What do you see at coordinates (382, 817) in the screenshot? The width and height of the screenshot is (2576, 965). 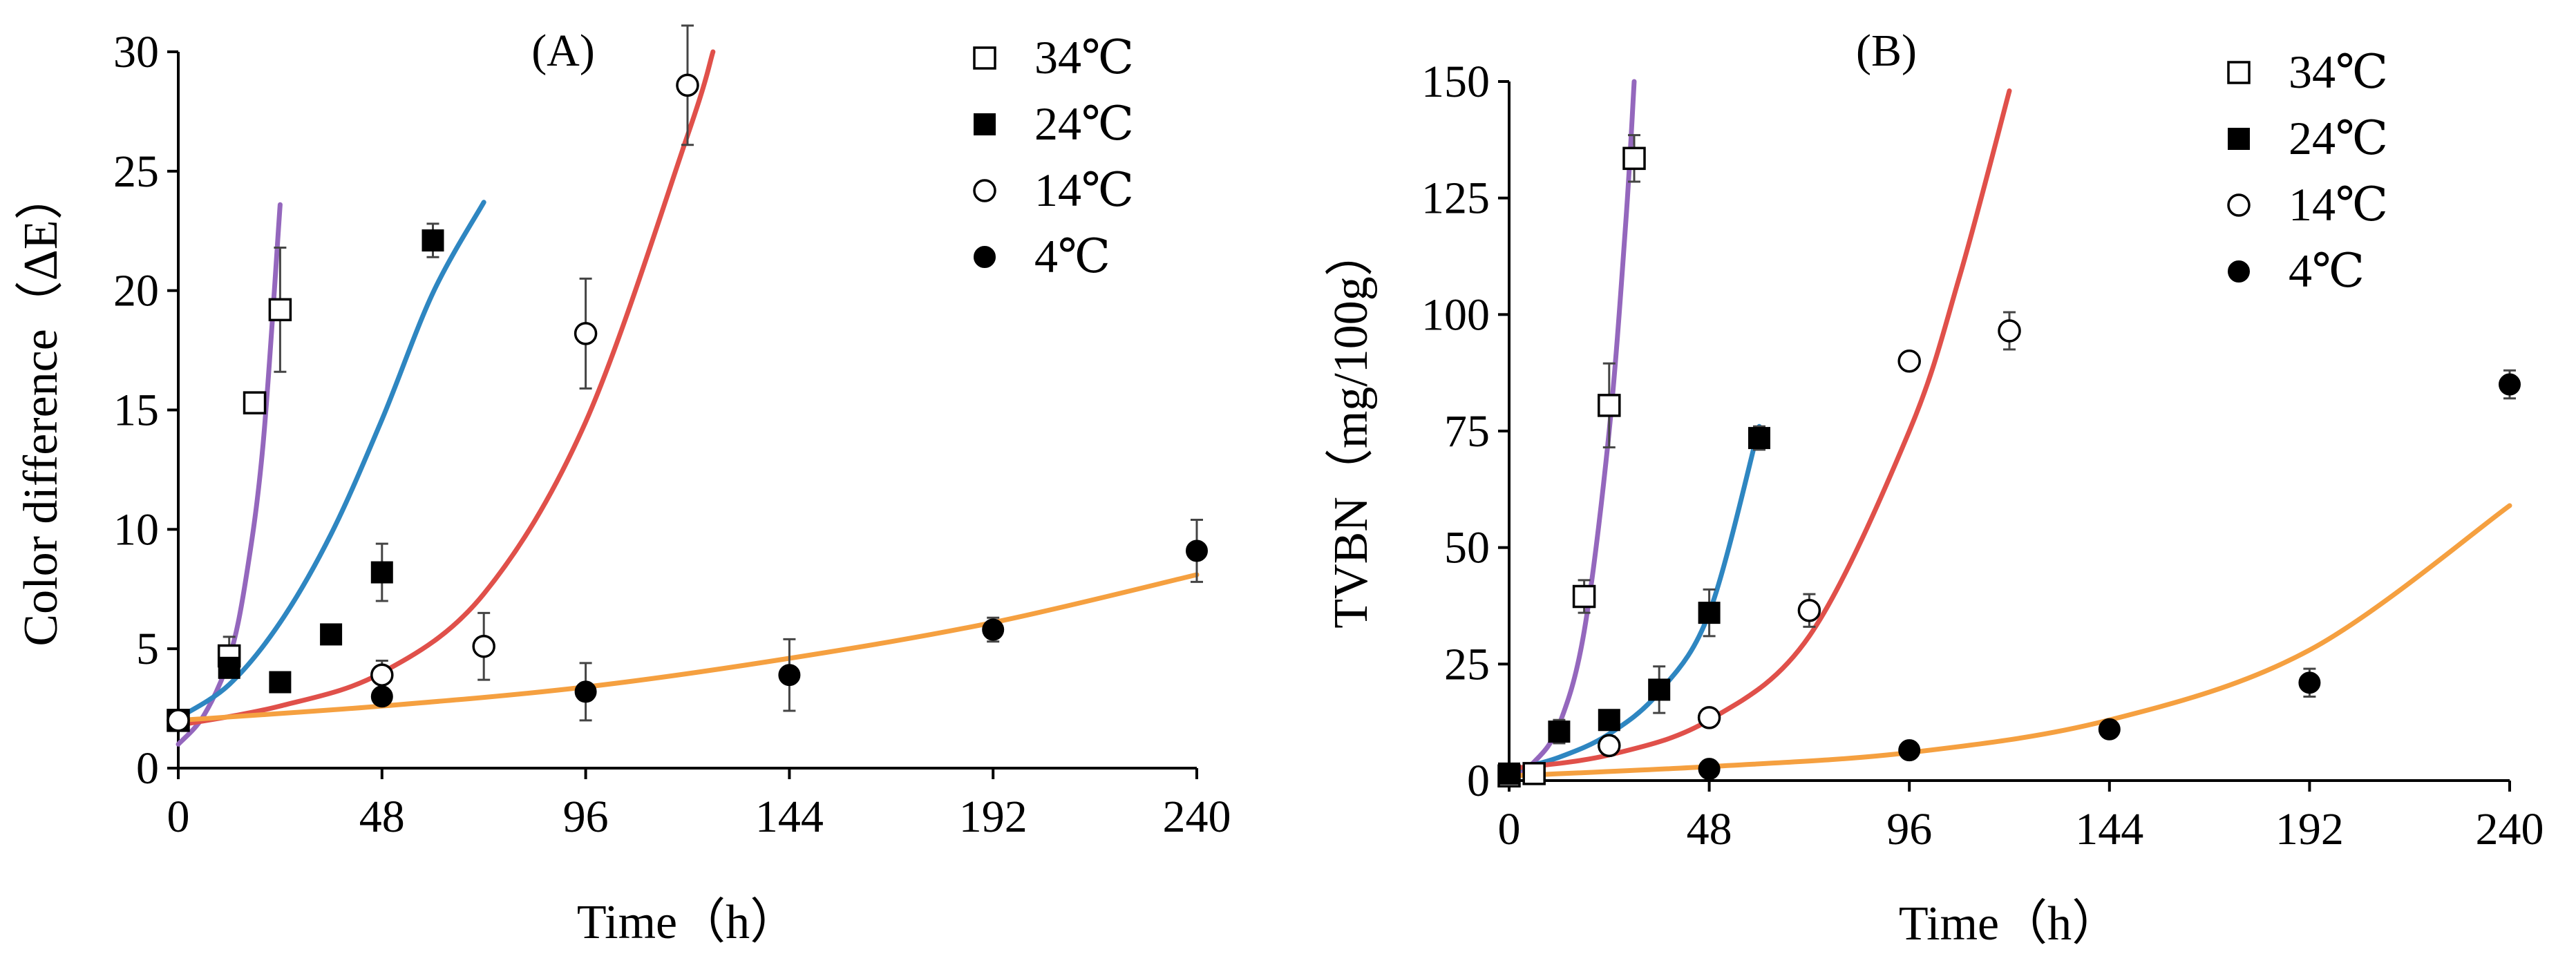 I see `panel-a-x-tick-label: 48` at bounding box center [382, 817].